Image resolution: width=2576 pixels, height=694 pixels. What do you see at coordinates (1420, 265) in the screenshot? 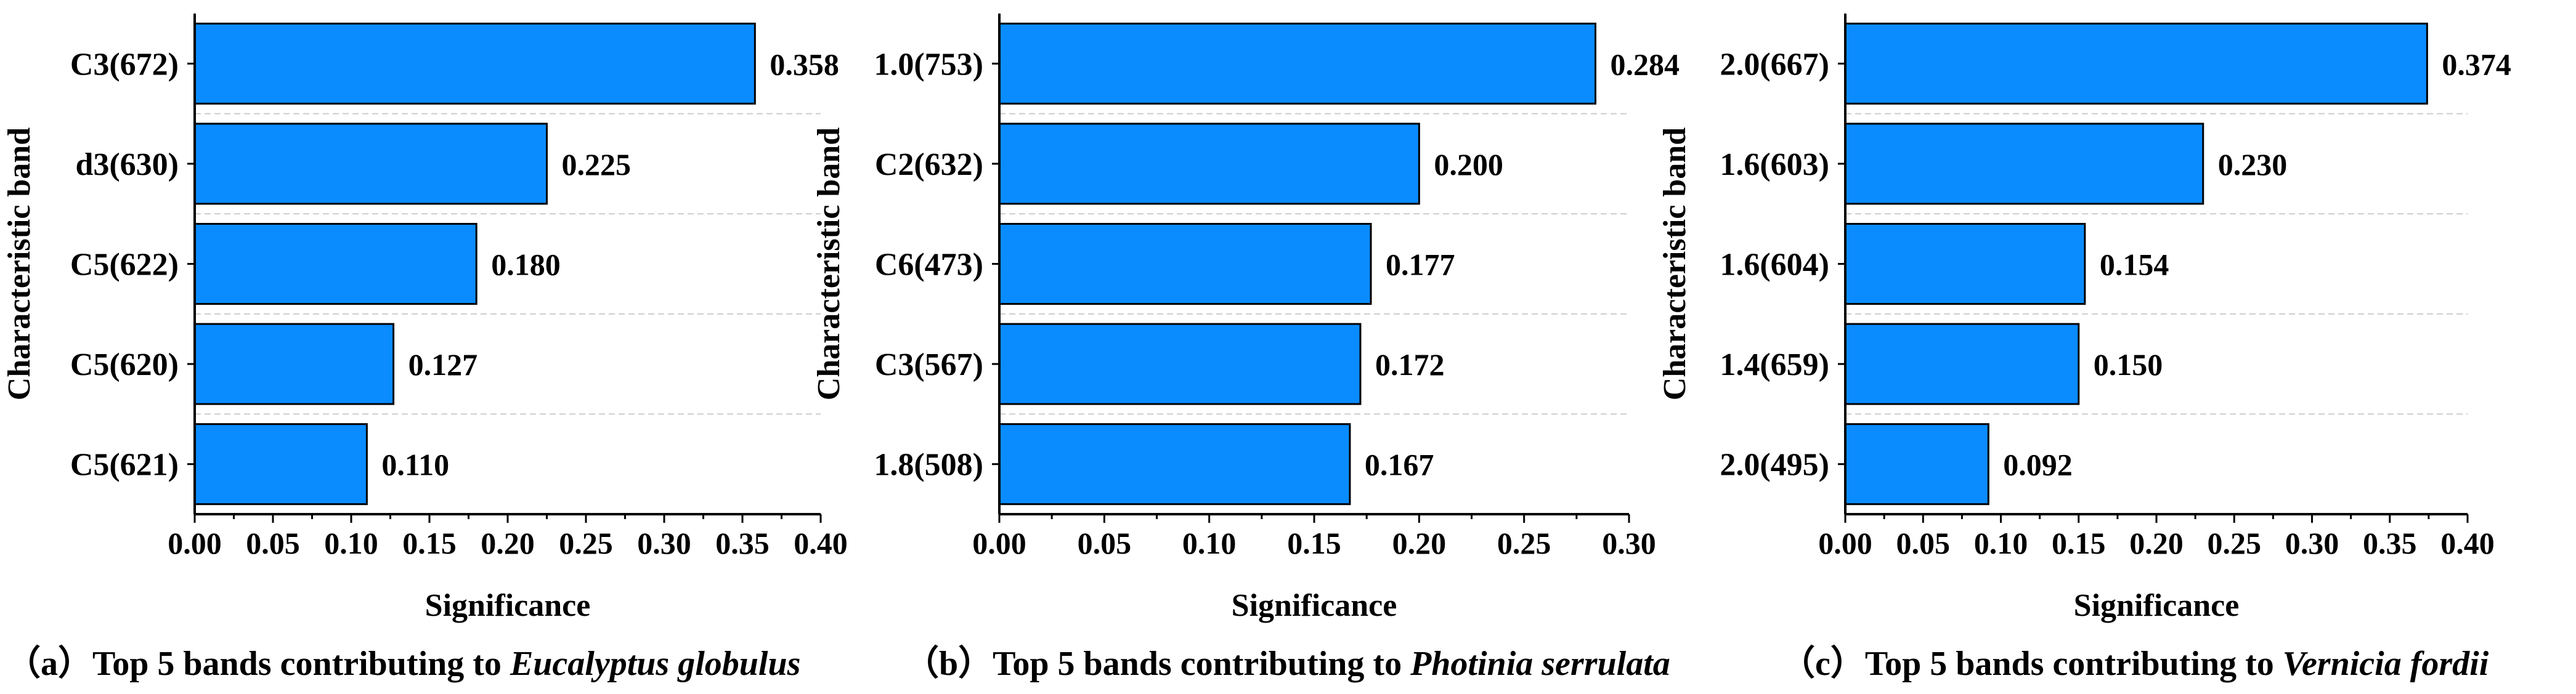
I see `value-label: 0.177` at bounding box center [1420, 265].